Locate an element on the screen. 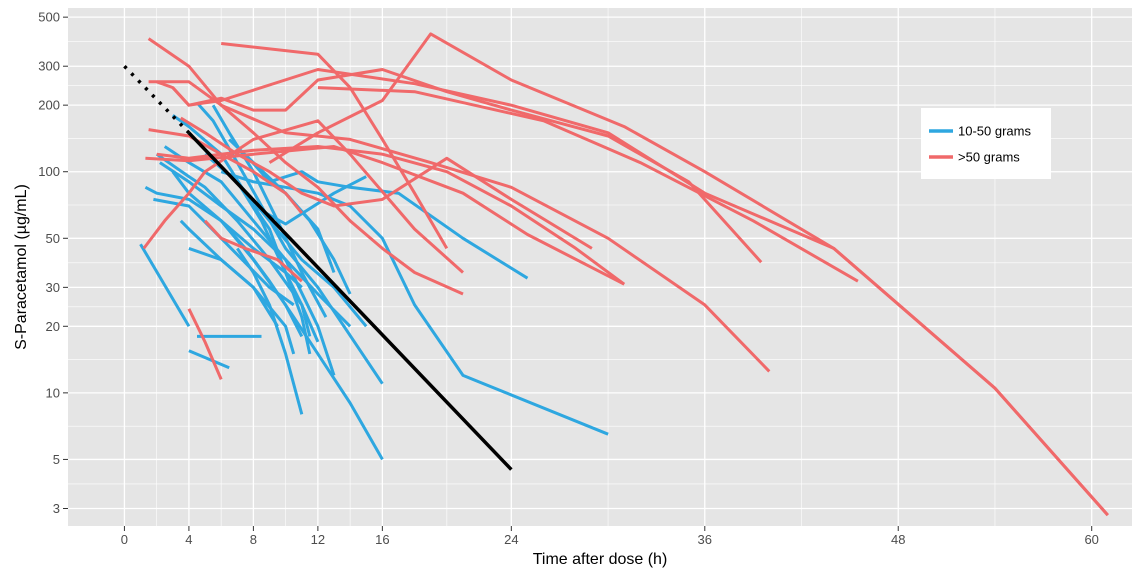  x-tick-label: 0 is located at coordinates (124, 539).